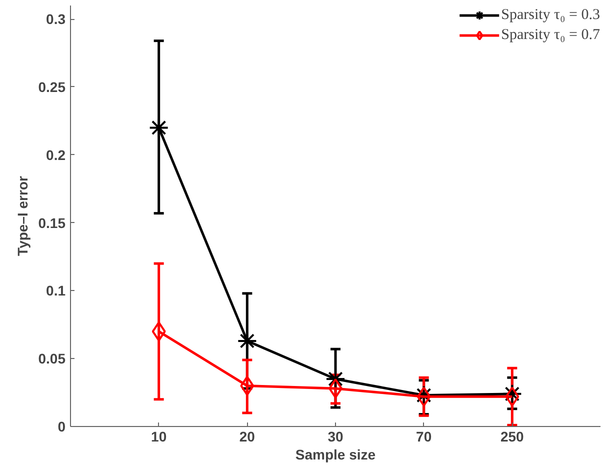 This screenshot has width=615, height=471. Describe the element at coordinates (424, 436) in the screenshot. I see `x-tick-label: 70` at that location.